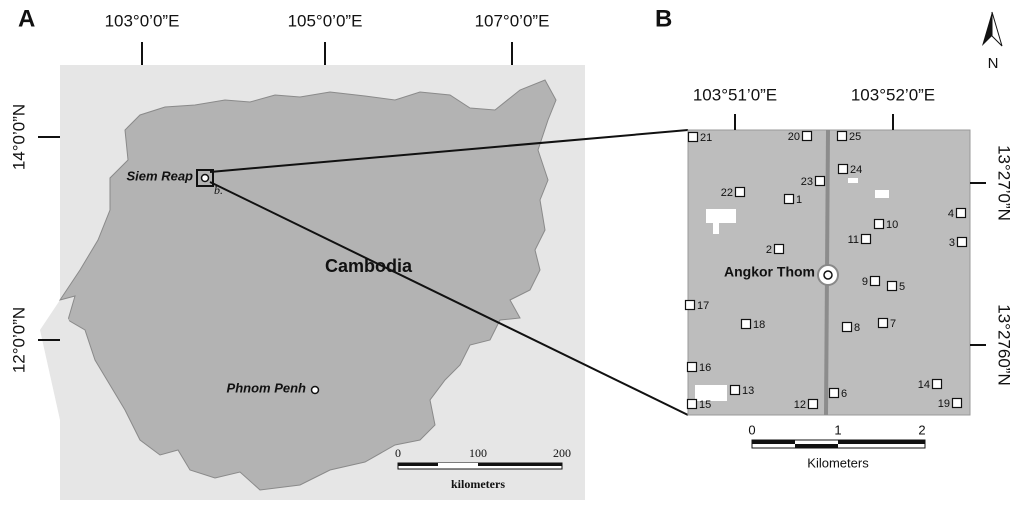 This screenshot has width=1024, height=507. Describe the element at coordinates (1004, 344) in the screenshot. I see `lat-label: 13°2760”N` at that location.